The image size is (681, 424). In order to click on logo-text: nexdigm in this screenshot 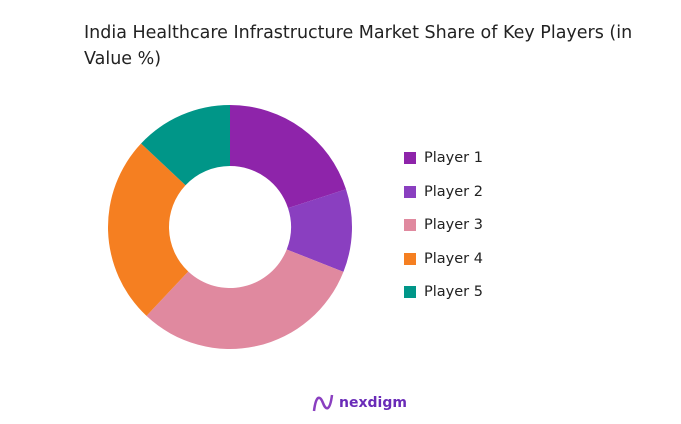, I will do `click(373, 403)`.